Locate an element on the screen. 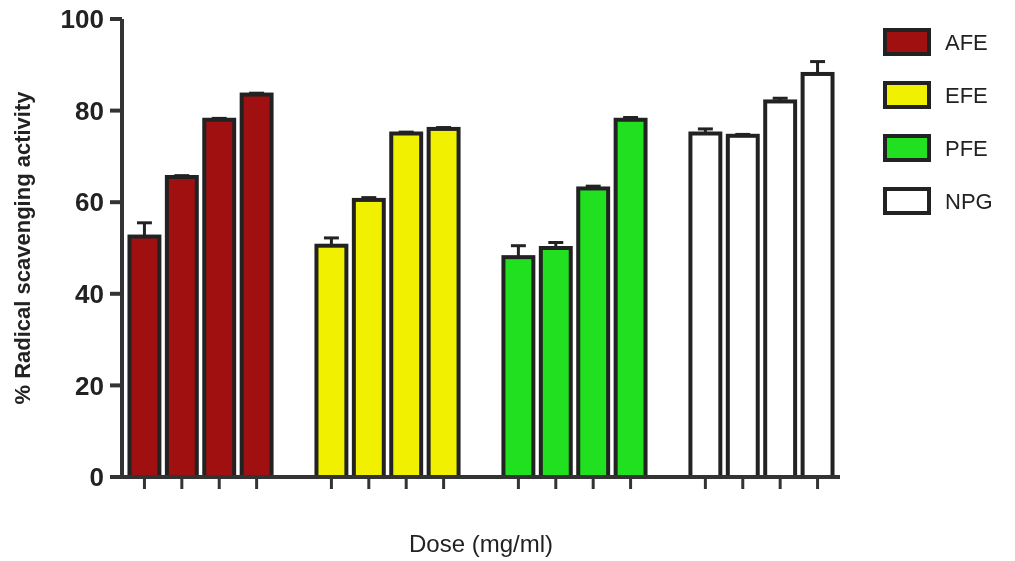  x-axis-title: Dose (mg/ml) is located at coordinates (481, 543).